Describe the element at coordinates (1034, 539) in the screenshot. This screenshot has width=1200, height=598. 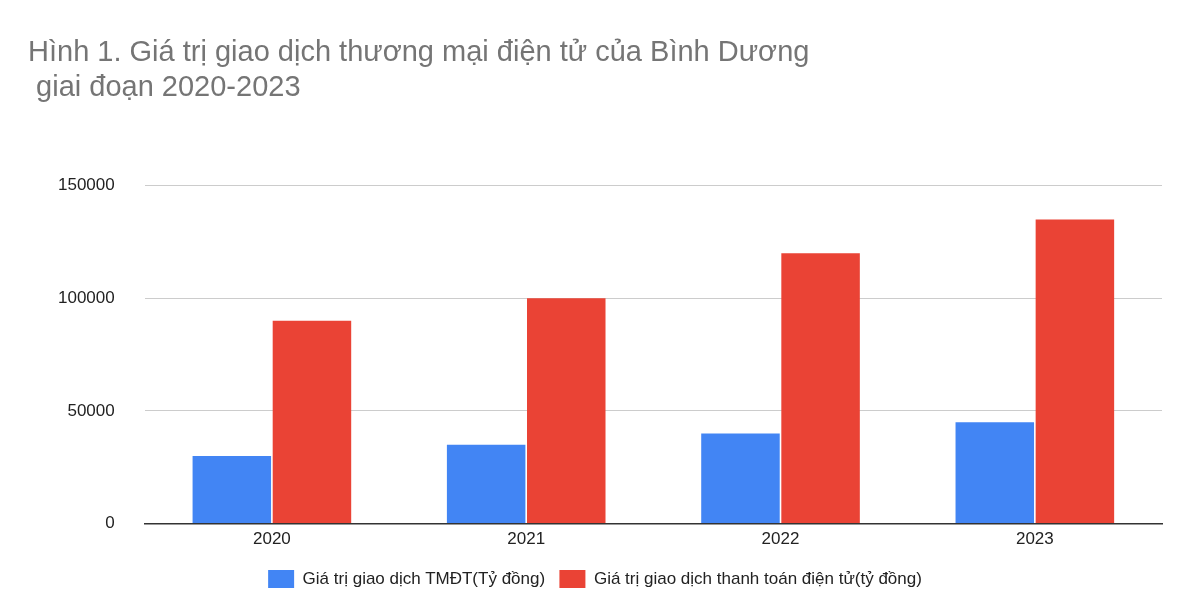
I see `x-tick-label: 2023` at that location.